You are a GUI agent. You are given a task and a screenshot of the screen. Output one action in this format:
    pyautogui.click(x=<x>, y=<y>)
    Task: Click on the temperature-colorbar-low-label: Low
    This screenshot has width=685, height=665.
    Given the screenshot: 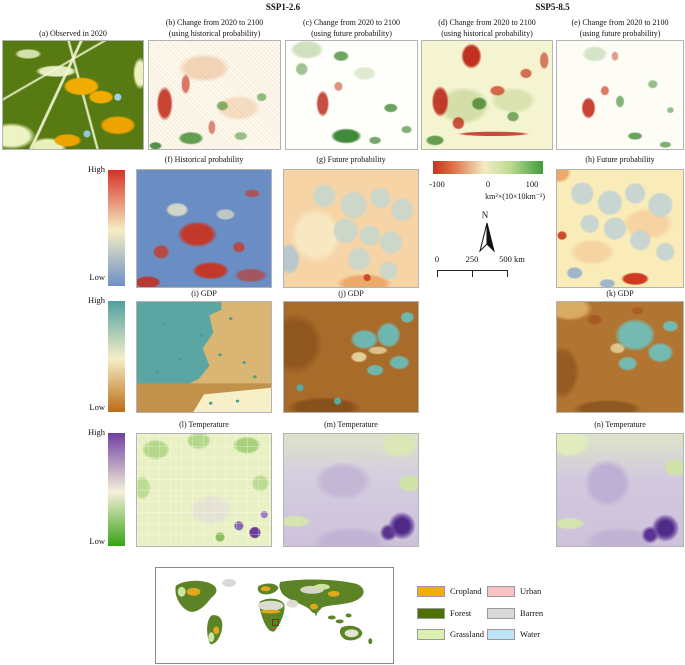 What is the action you would take?
    pyautogui.click(x=97, y=541)
    